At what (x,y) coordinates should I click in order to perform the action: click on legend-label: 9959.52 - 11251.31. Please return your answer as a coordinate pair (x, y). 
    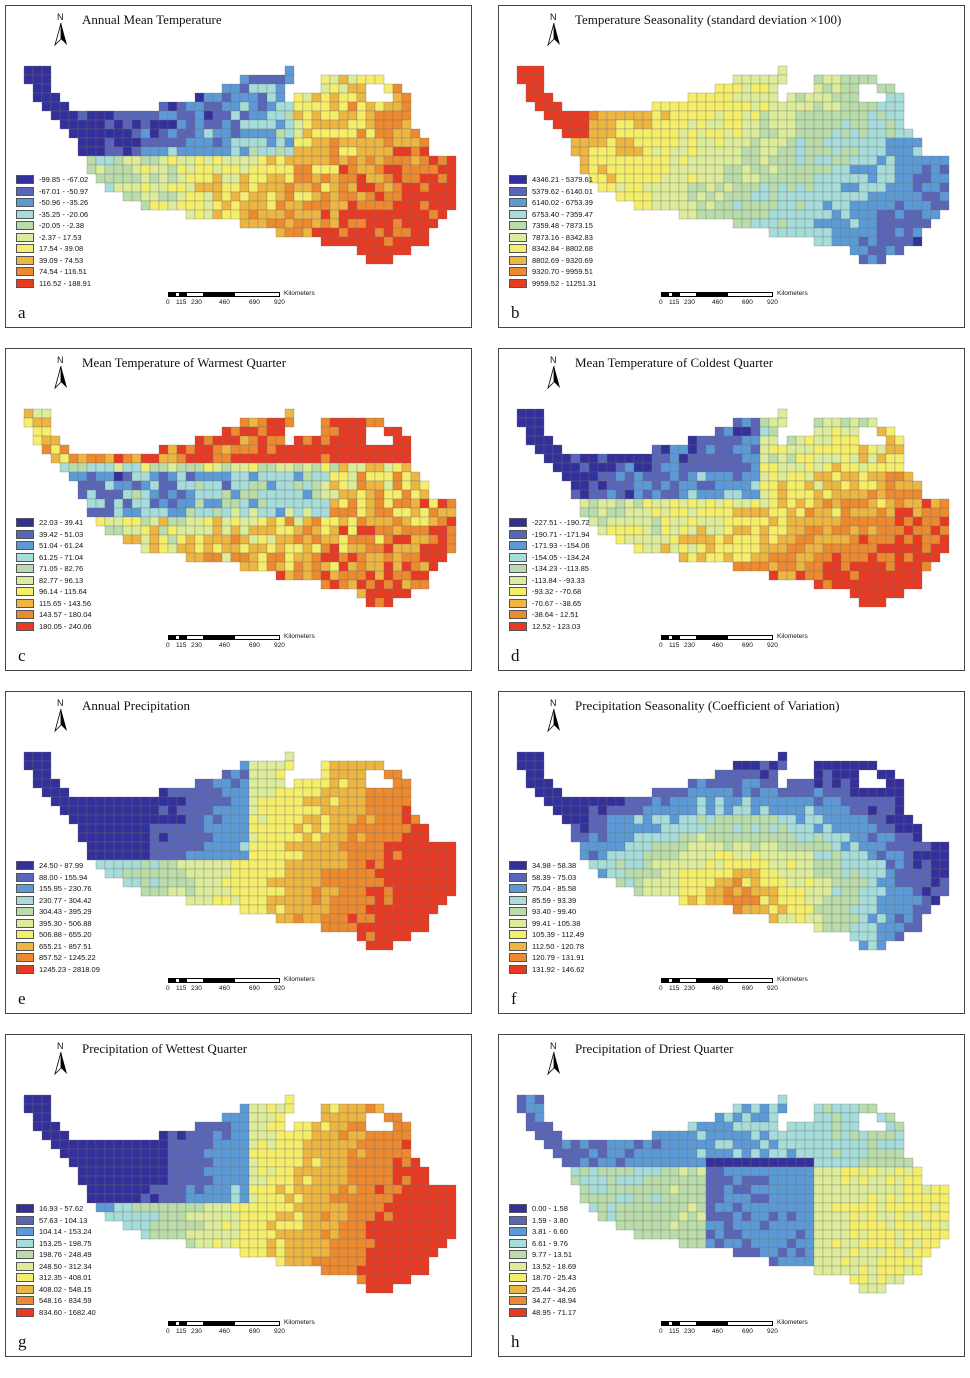
    Looking at the image, I should click on (564, 283).